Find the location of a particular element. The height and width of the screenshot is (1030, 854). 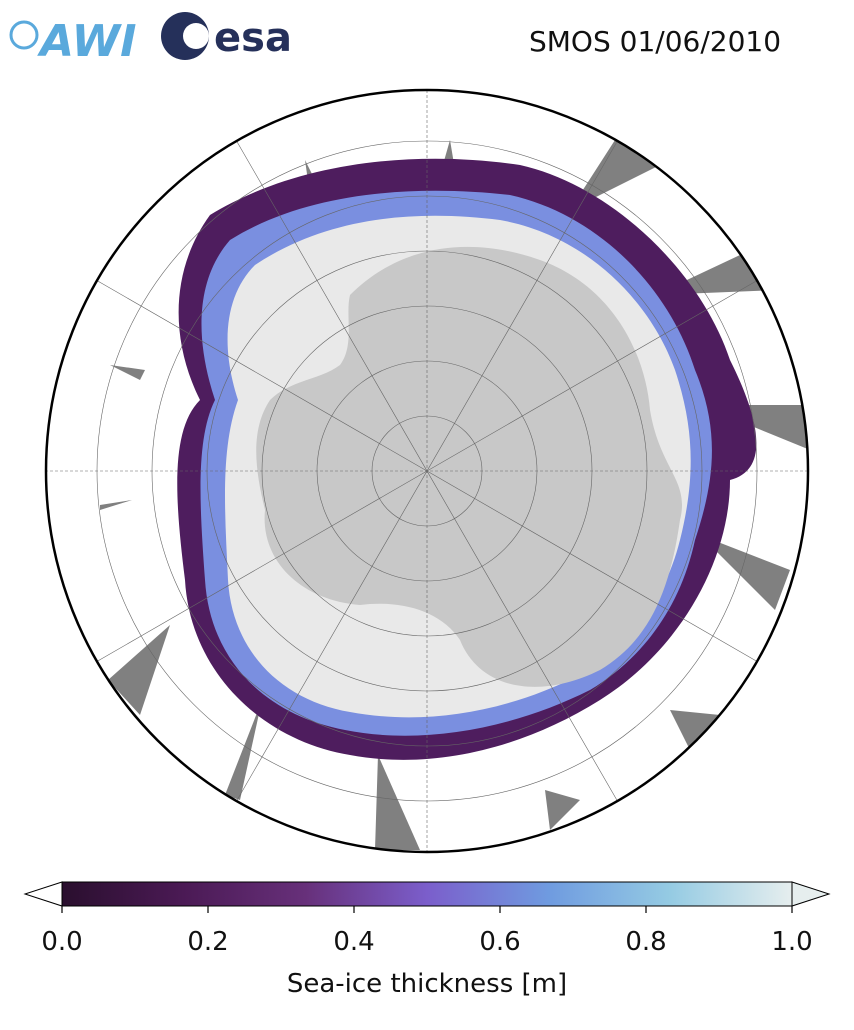

map-title: SMOS 01/06/2010 is located at coordinates (655, 41).